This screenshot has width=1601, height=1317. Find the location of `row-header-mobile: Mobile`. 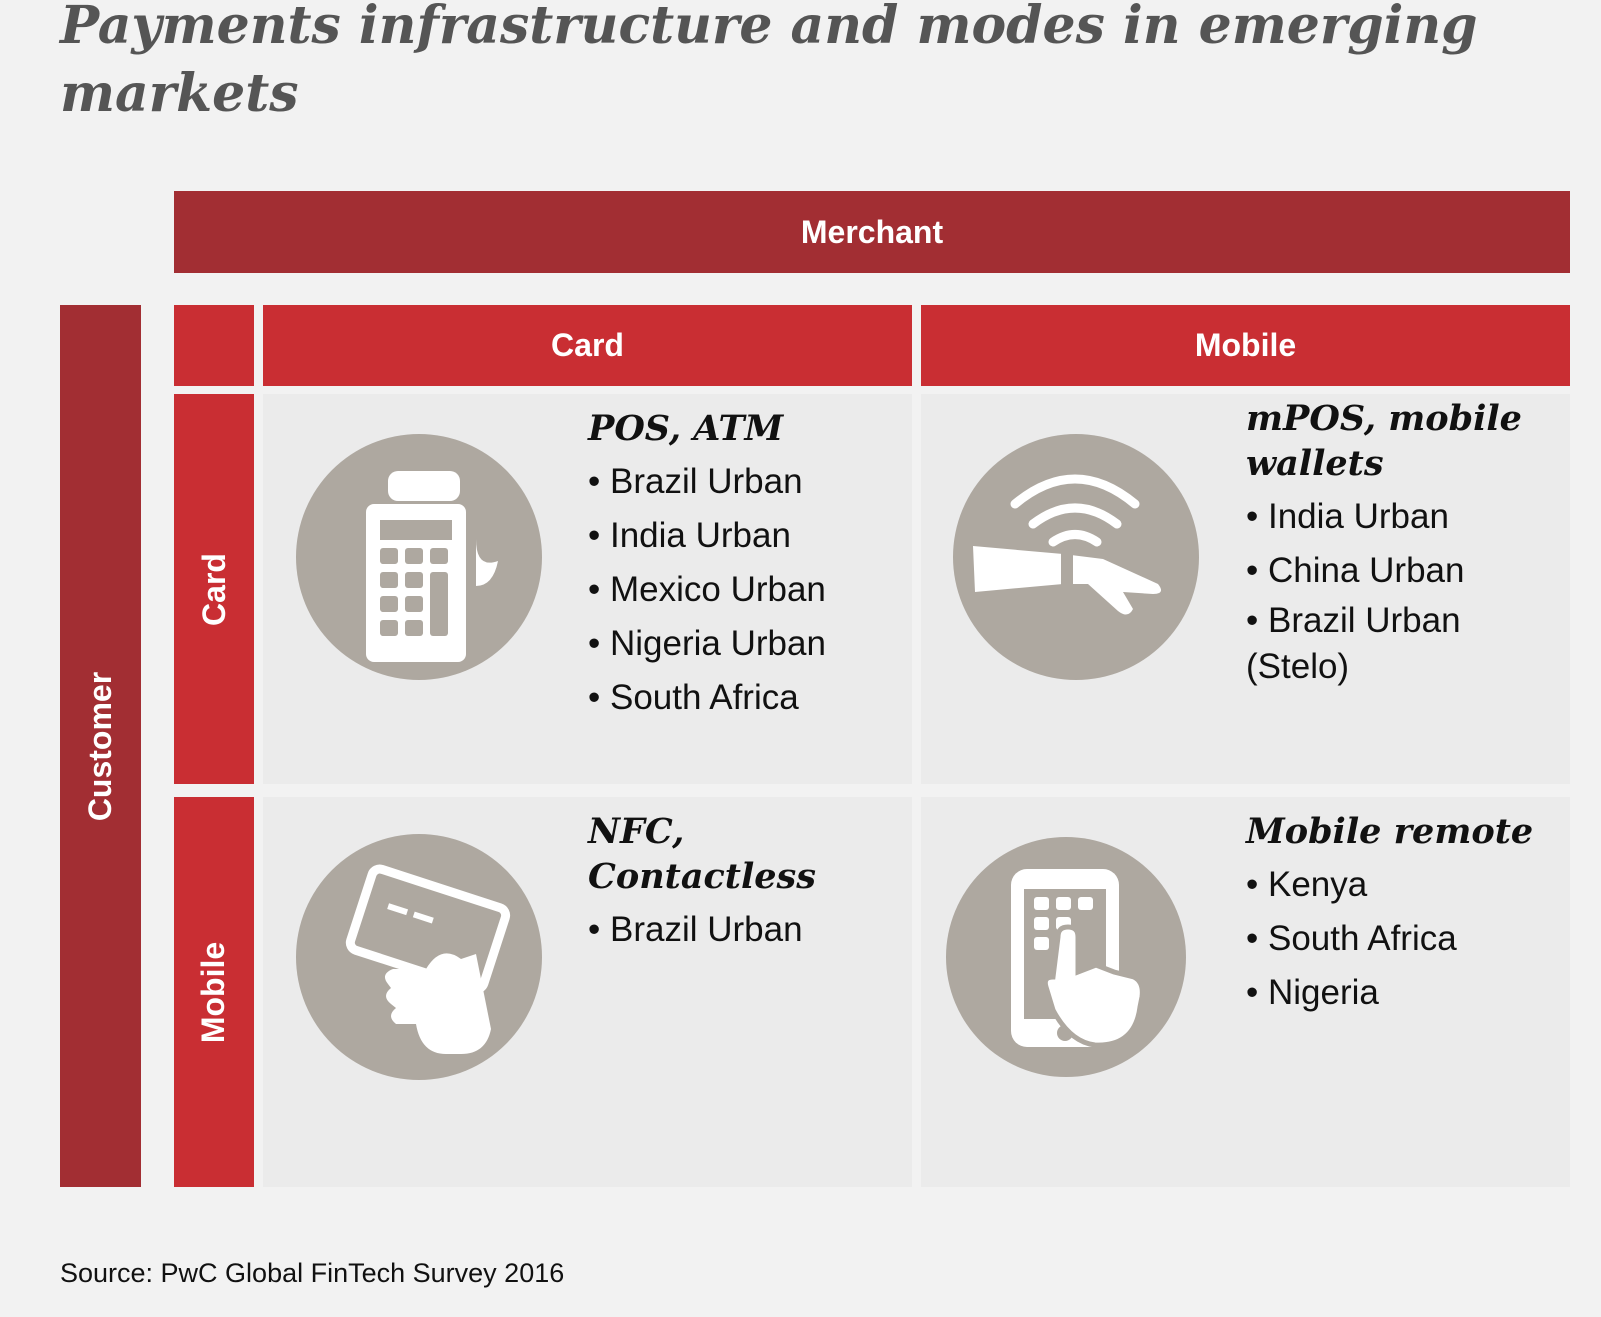

row-header-mobile: Mobile is located at coordinates (214, 992).